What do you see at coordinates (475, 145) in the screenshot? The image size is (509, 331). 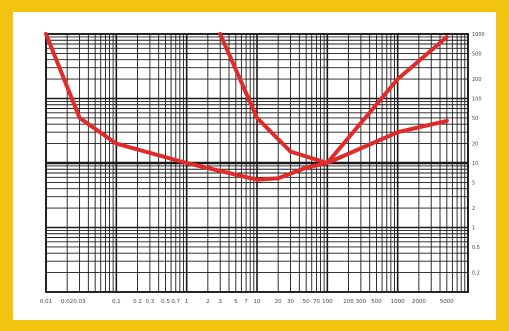 I see `y-tick-label: 20` at bounding box center [475, 145].